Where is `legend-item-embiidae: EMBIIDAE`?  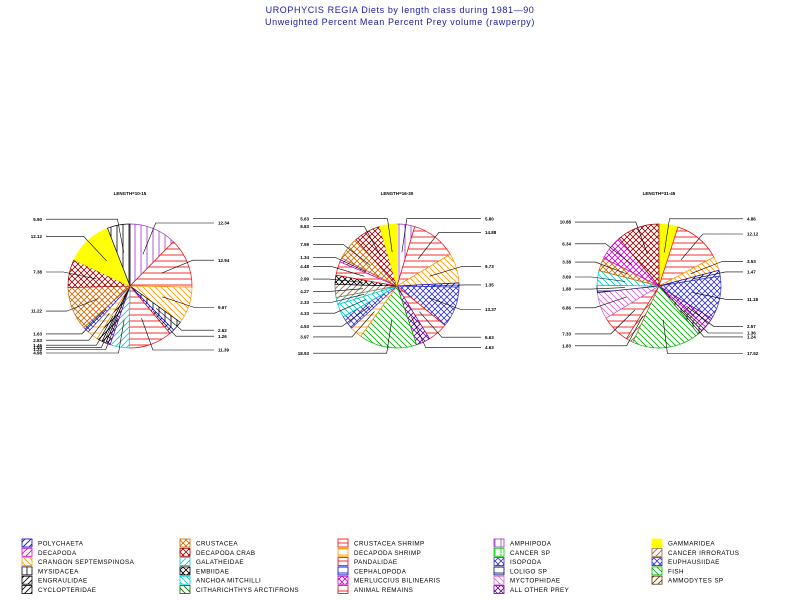
legend-item-embiidae: EMBIIDAE is located at coordinates (204, 570).